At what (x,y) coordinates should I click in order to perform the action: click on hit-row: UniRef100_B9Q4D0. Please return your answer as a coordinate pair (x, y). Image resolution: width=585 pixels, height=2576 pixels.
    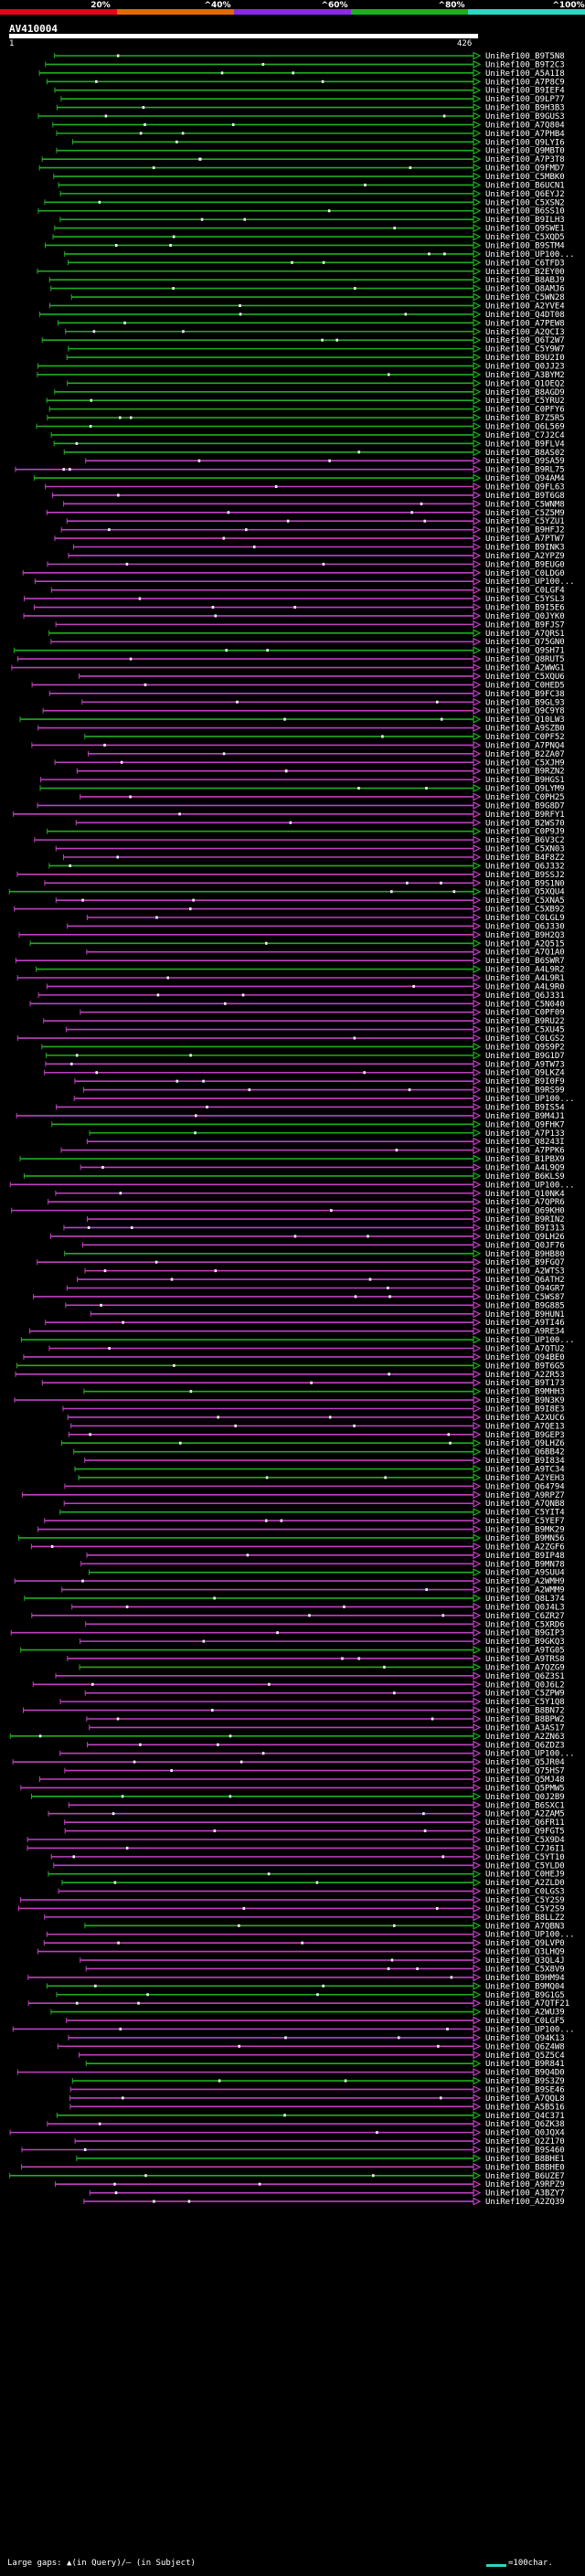
    Looking at the image, I should click on (290, 2073).